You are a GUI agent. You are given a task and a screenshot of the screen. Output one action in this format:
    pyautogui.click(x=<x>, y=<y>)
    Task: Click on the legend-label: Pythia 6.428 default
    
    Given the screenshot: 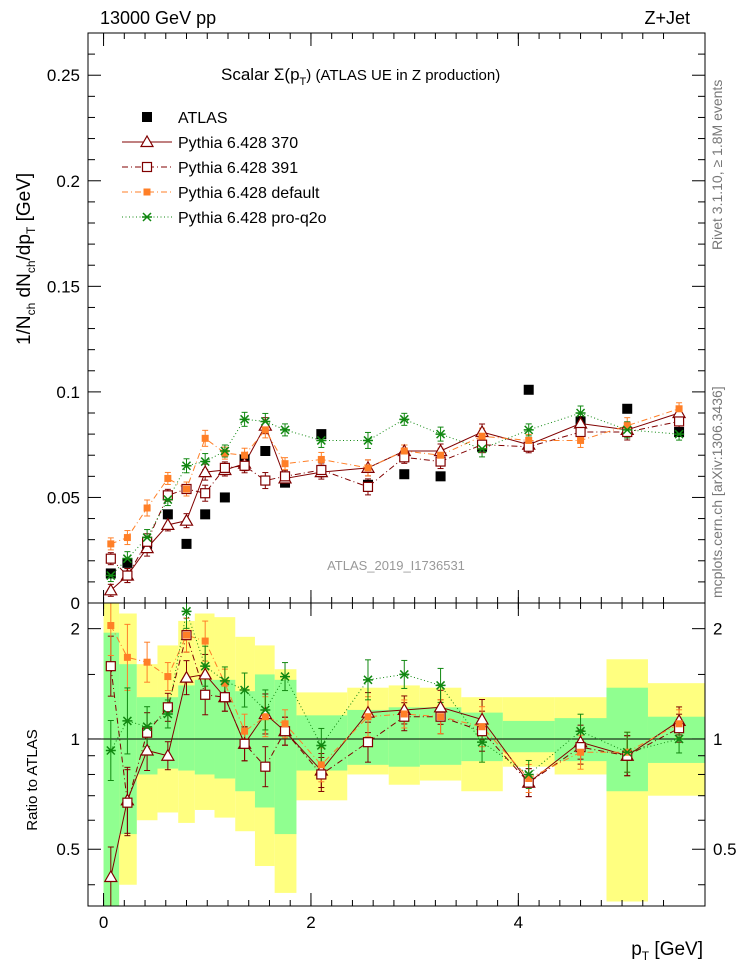 What is the action you would take?
    pyautogui.click(x=249, y=193)
    